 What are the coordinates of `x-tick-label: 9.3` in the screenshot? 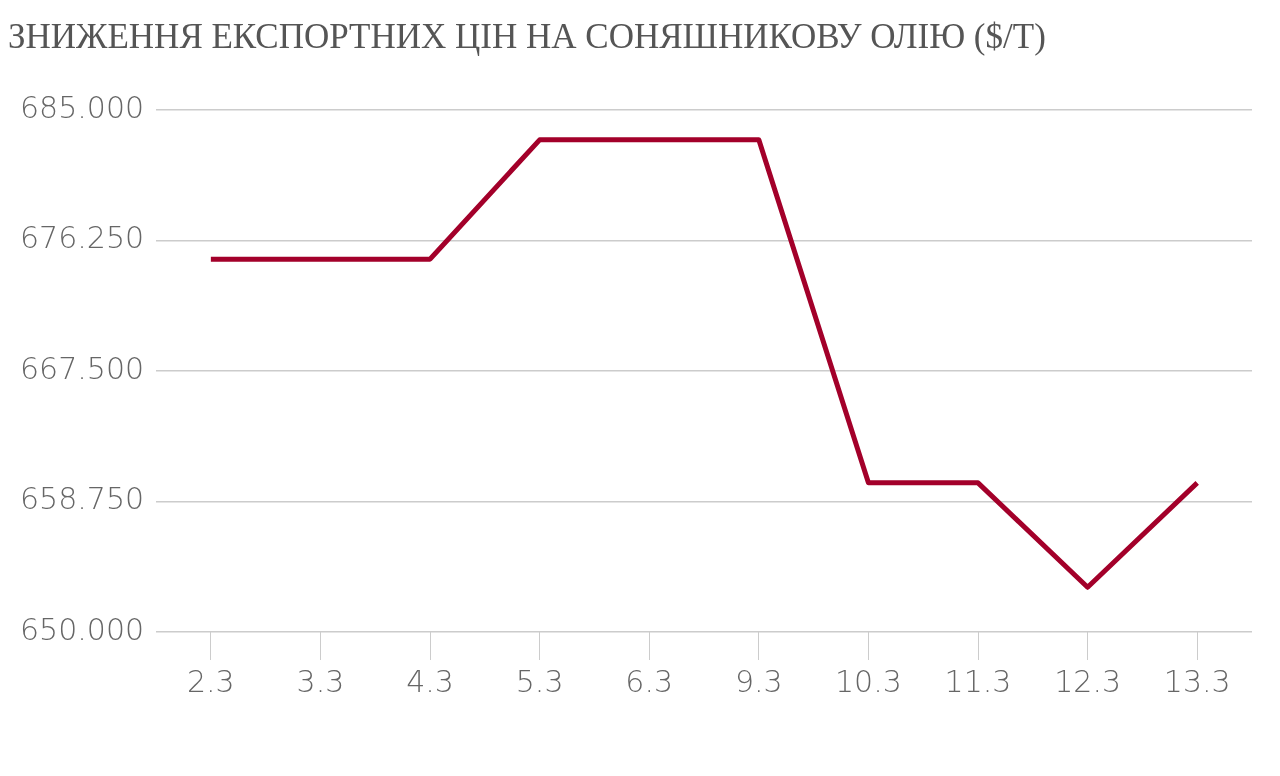 It's located at (758, 681).